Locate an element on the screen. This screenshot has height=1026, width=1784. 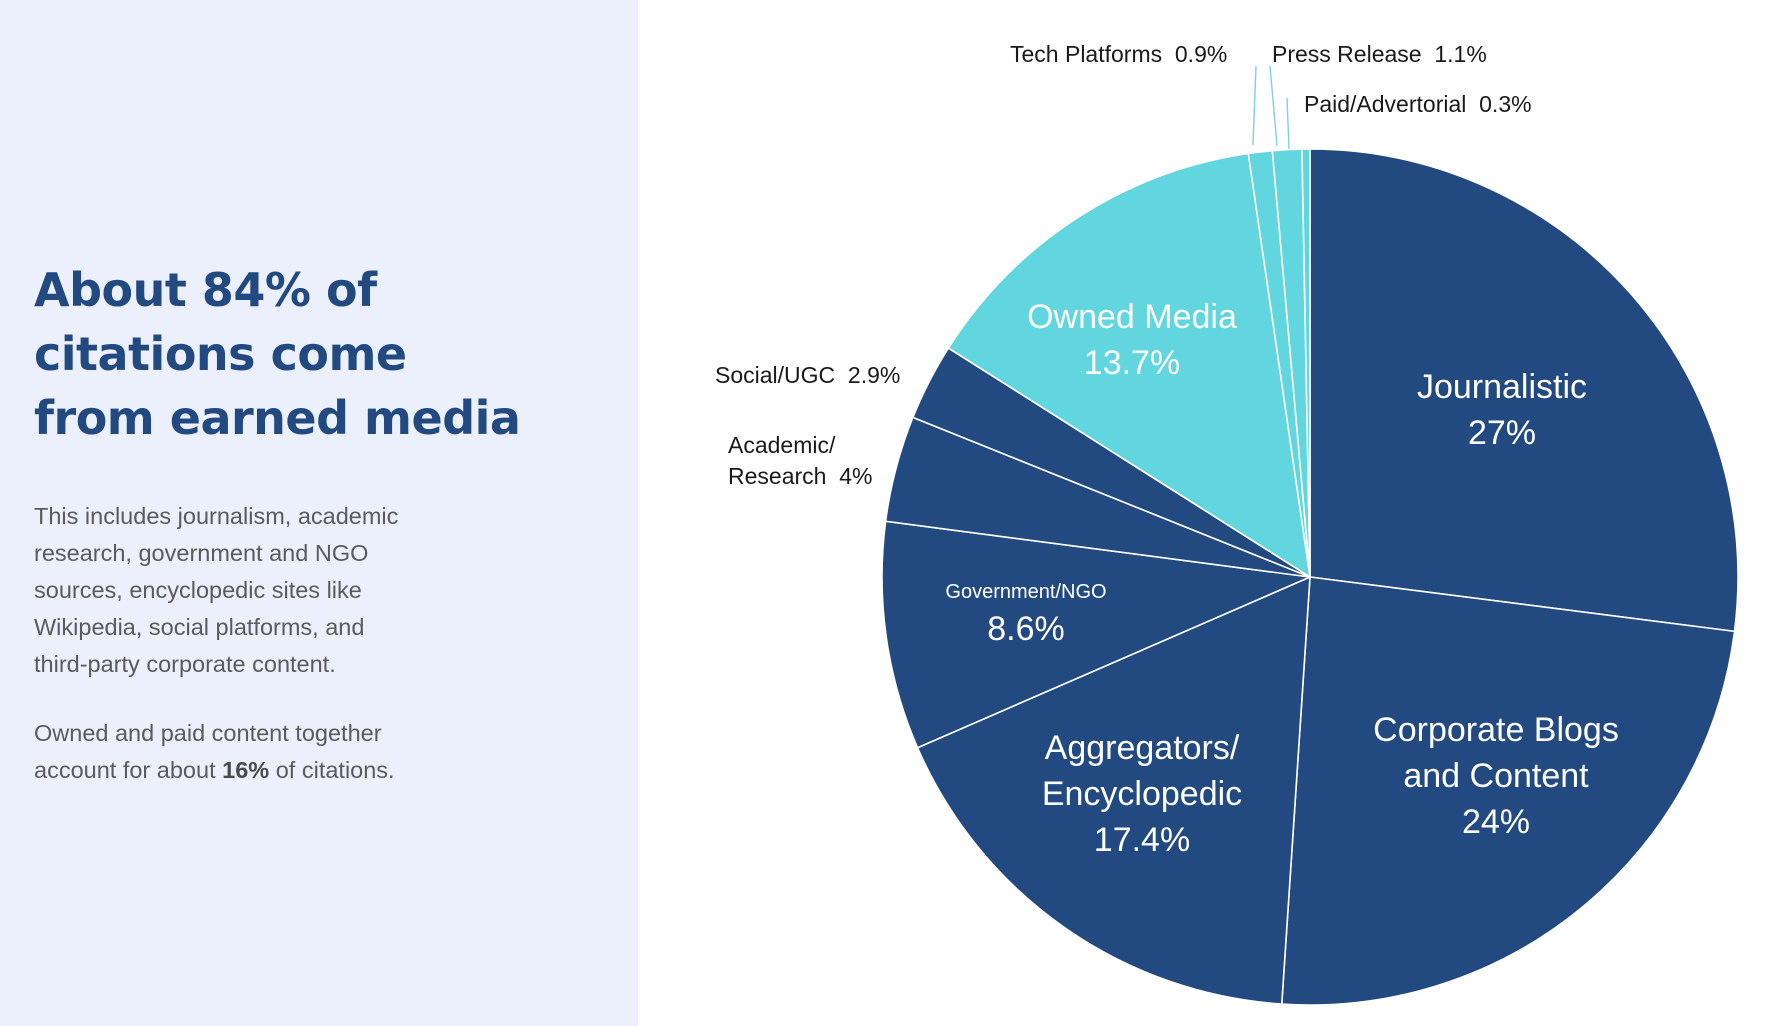
slice-label-government-ngo: Government/NGO 8.6% is located at coordinates (1025, 614).